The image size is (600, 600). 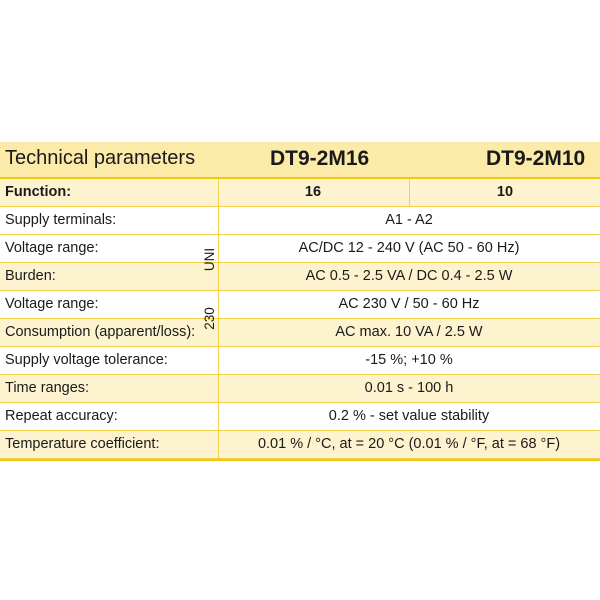 I want to click on row-label: Consumption (apparent/loss):, so click(x=100, y=332).